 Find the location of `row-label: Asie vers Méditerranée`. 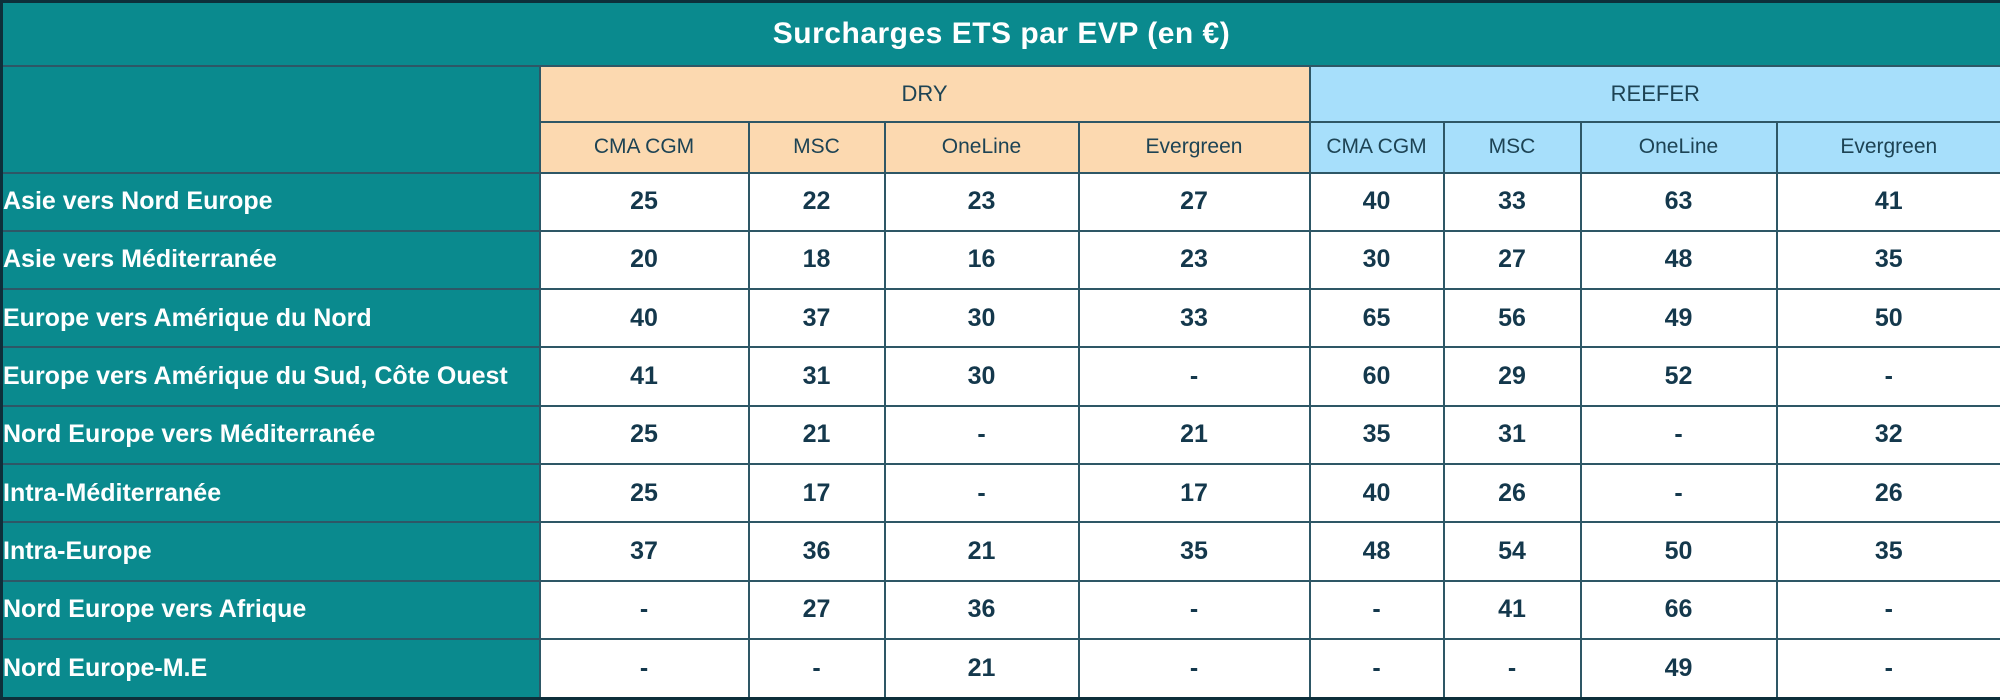

row-label: Asie vers Méditerranée is located at coordinates (270, 260).